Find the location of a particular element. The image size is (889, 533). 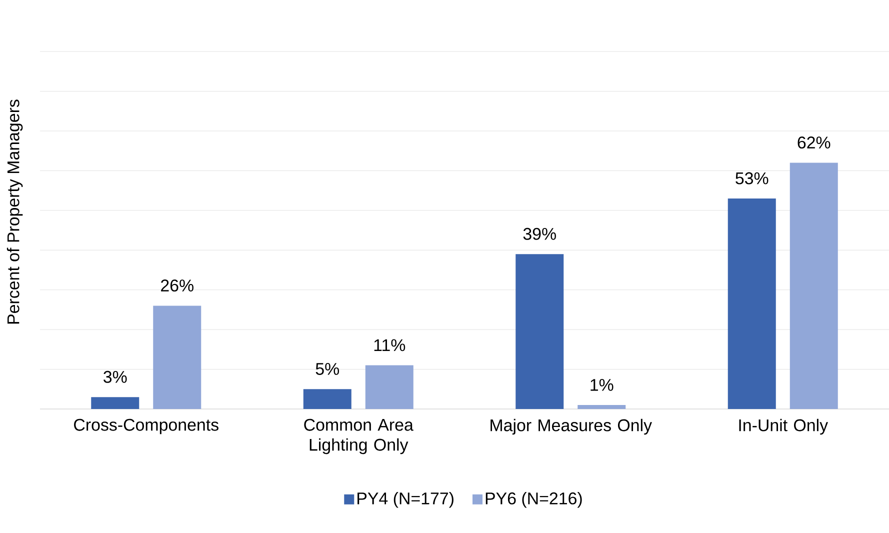

data-label: 5% is located at coordinates (328, 369).